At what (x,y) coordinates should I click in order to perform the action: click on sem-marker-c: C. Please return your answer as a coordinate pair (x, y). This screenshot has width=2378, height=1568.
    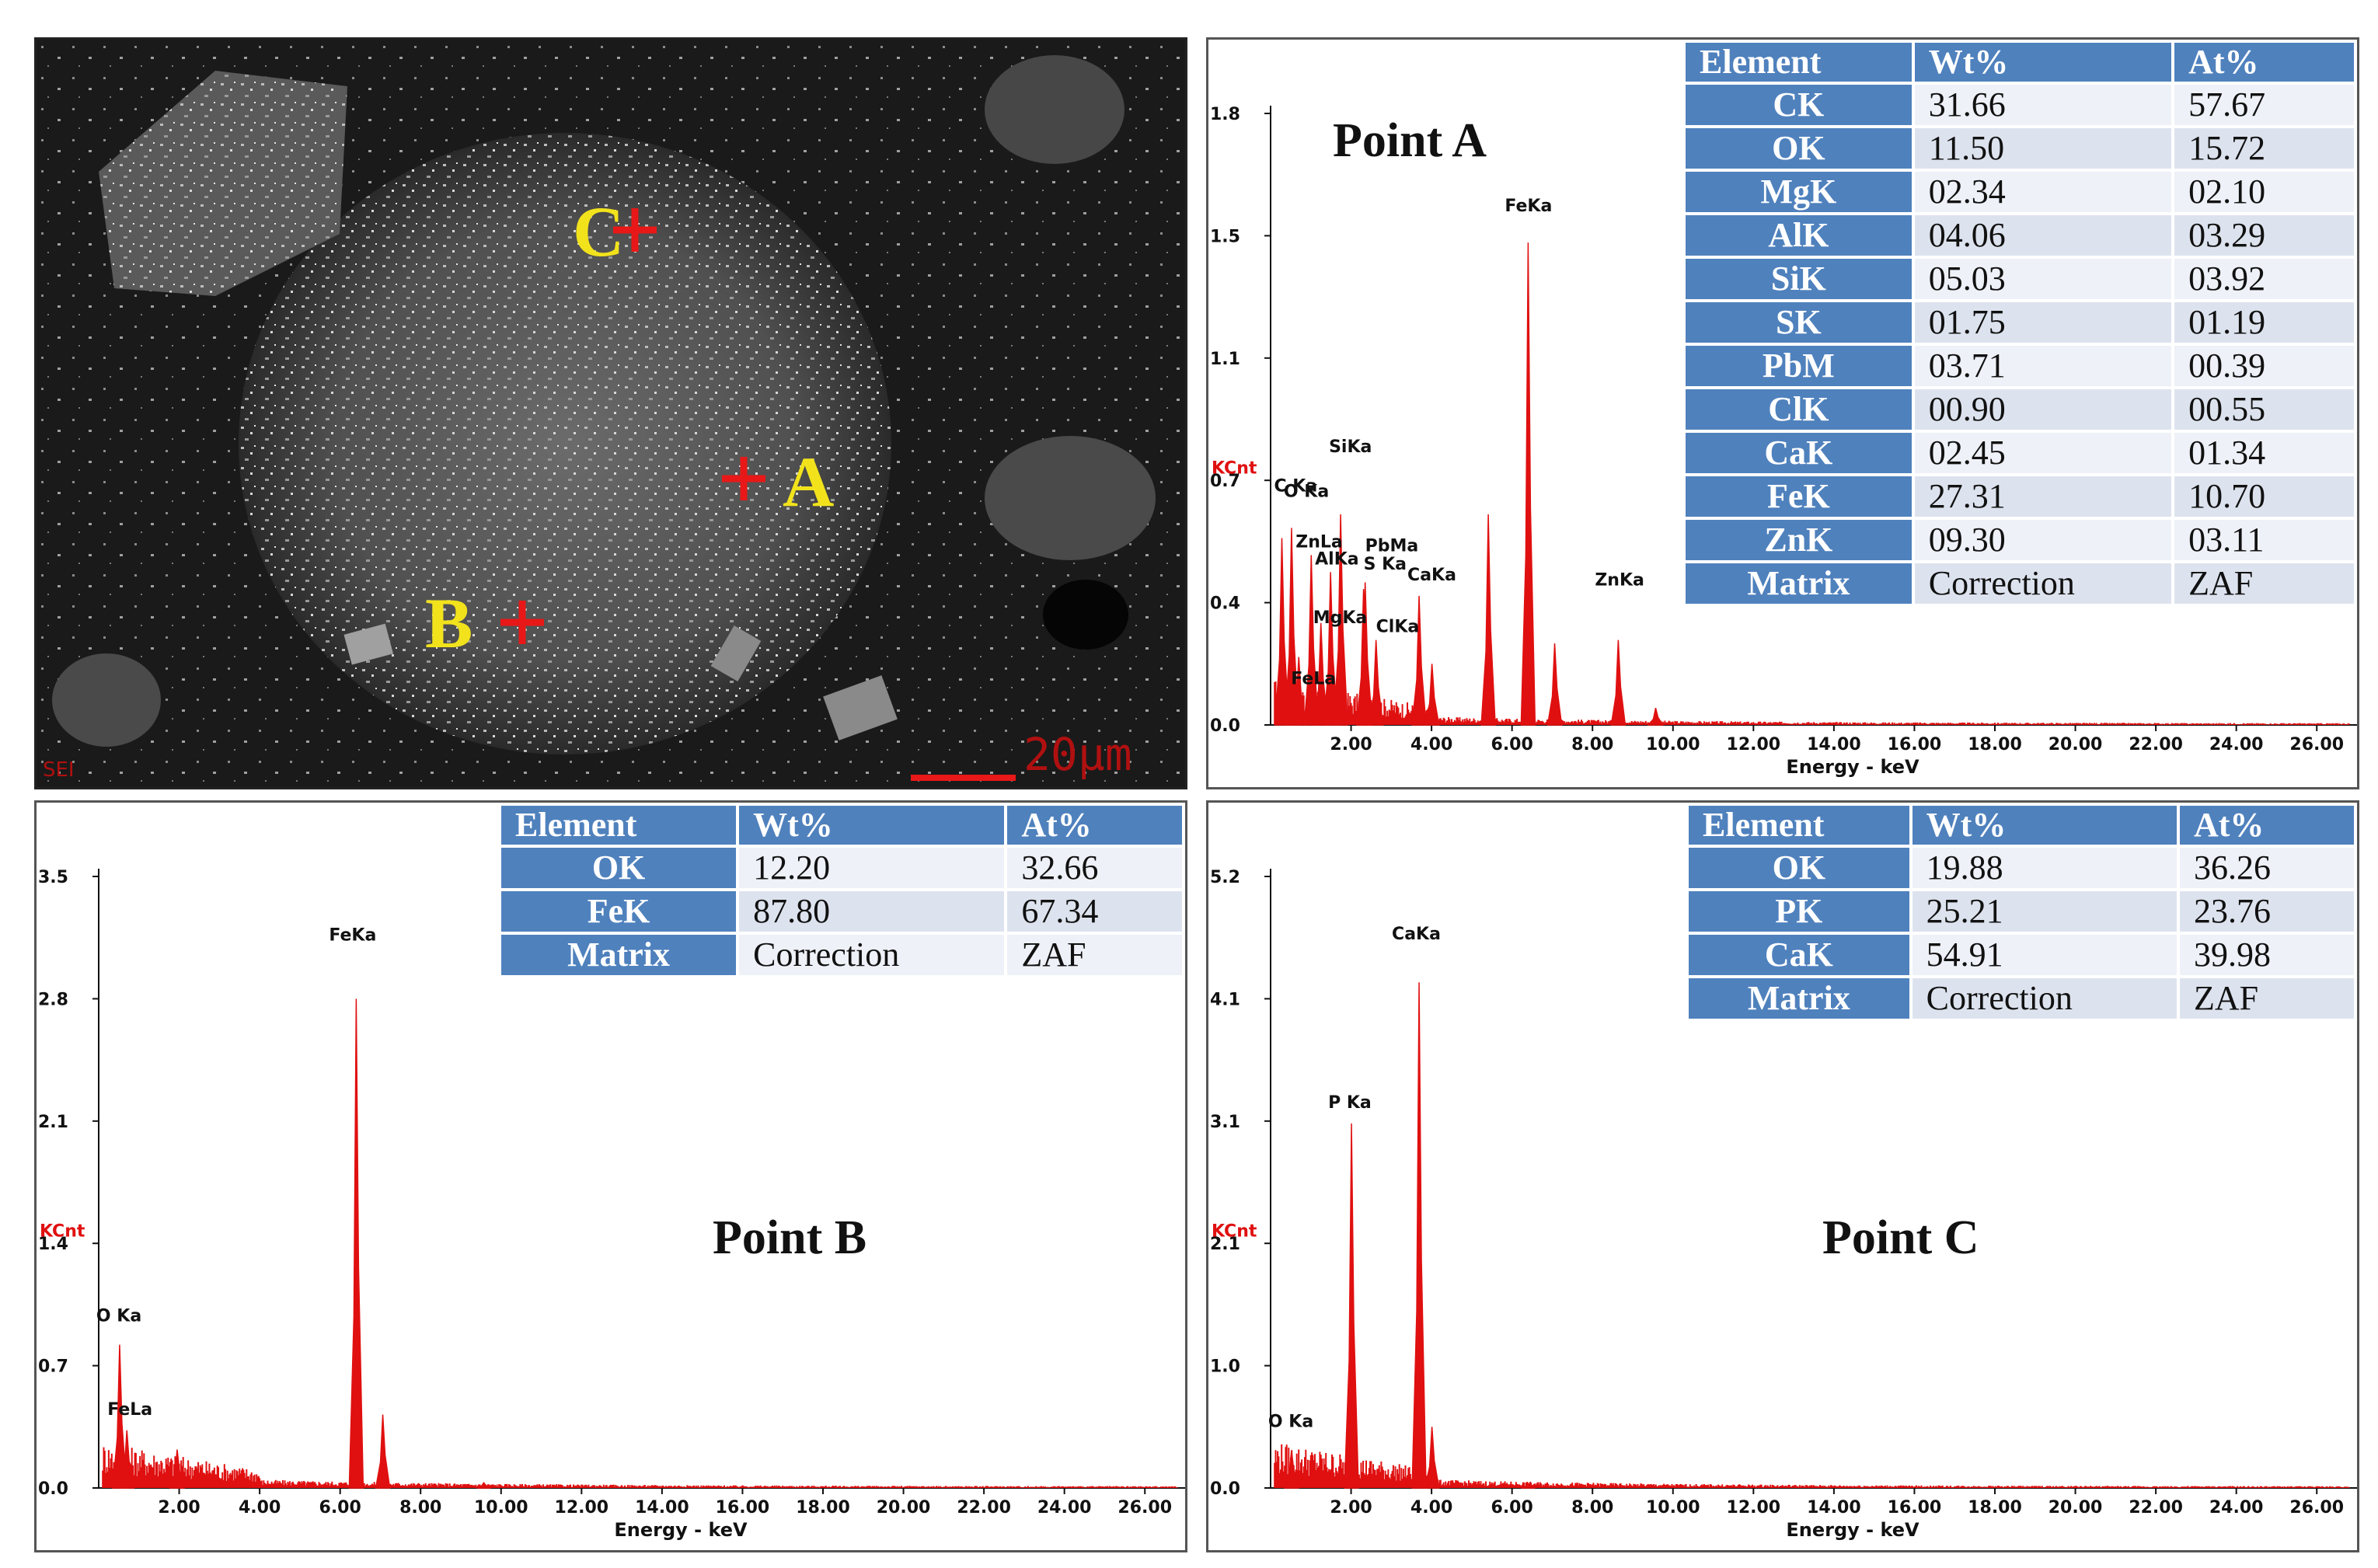
    Looking at the image, I should click on (615, 231).